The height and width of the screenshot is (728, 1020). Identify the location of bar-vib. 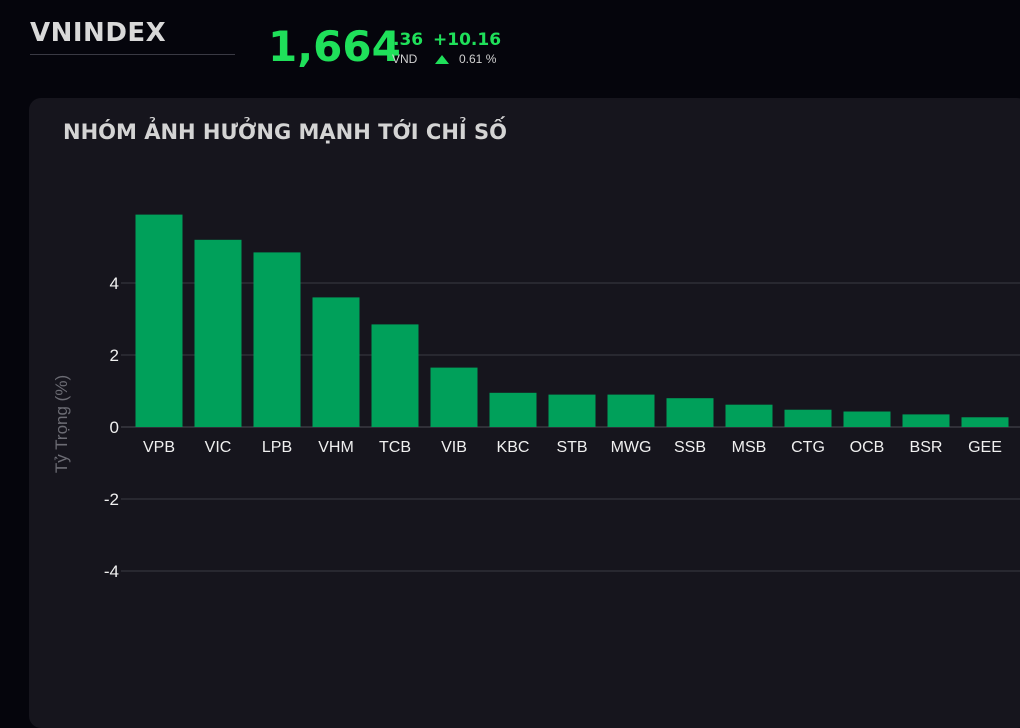
(454, 397).